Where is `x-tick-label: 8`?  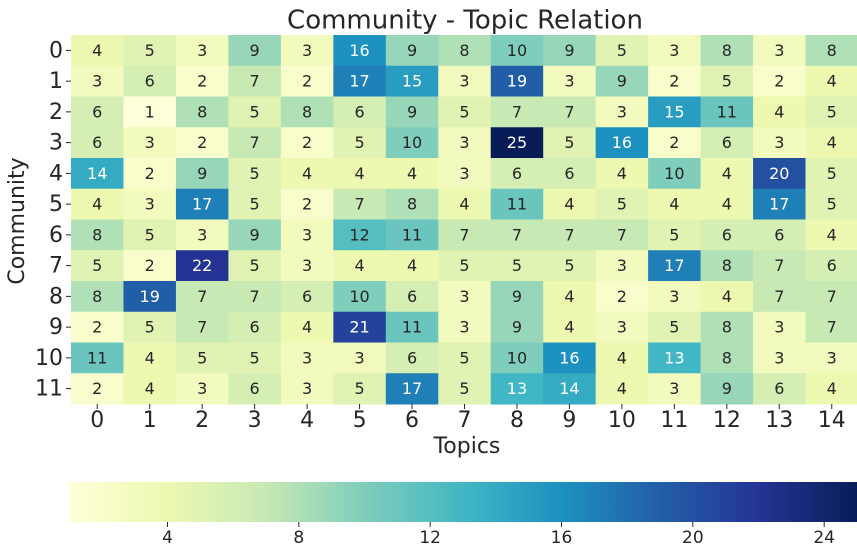
x-tick-label: 8 is located at coordinates (517, 420).